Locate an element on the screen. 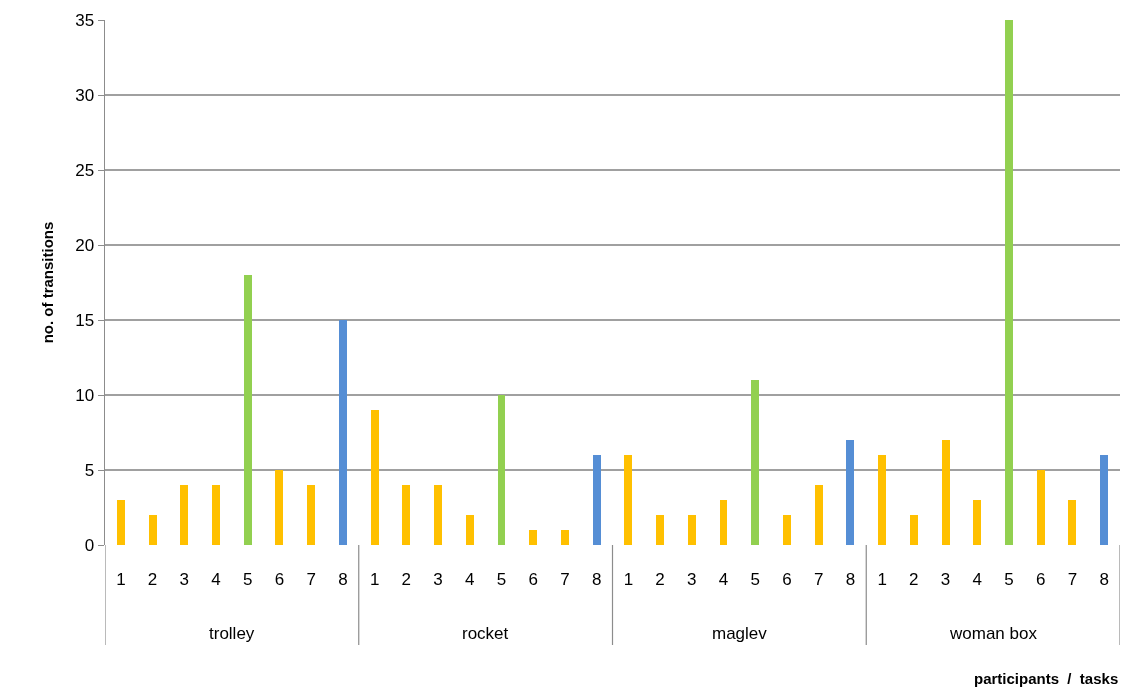 The height and width of the screenshot is (688, 1124). y-tick-label: 0 is located at coordinates (89, 545).